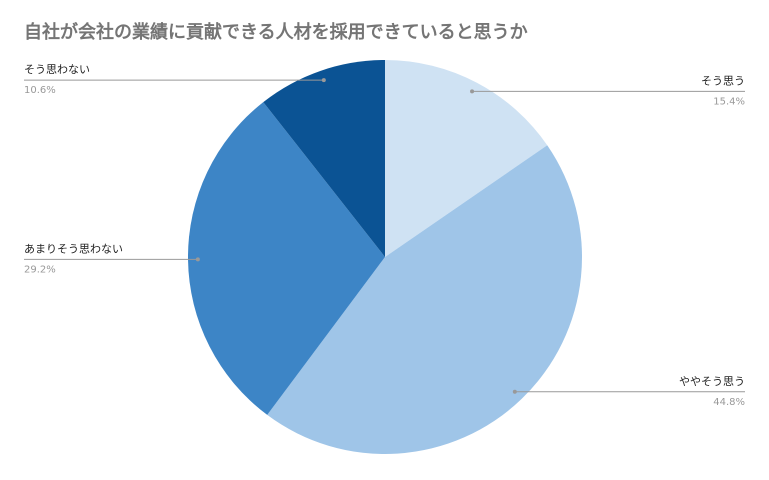 The height and width of the screenshot is (480, 769). Describe the element at coordinates (40, 90) in the screenshot. I see `slice-value-label: 10.6%` at that location.